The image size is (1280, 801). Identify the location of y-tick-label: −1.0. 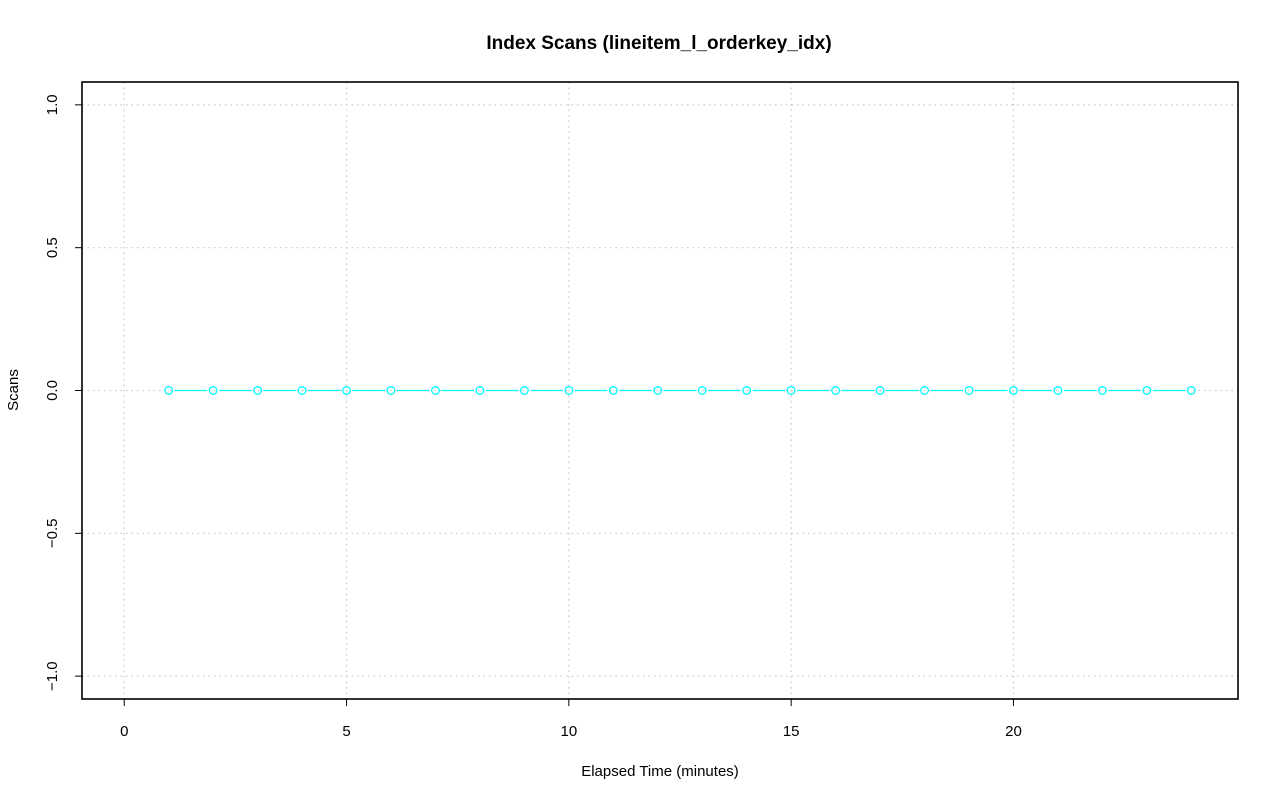
(52, 676).